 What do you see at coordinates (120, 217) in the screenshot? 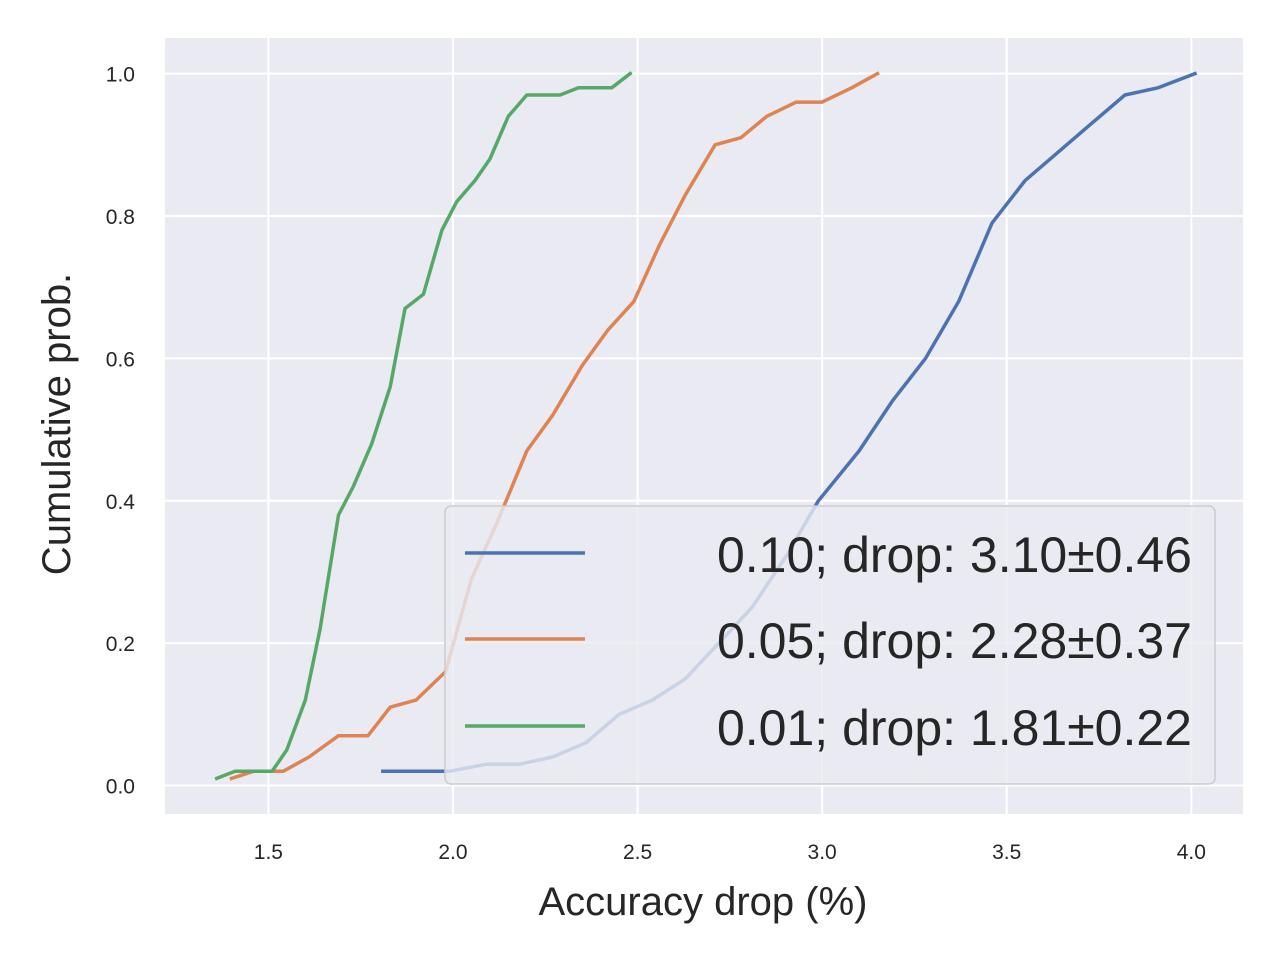
I see `y-tick-label: 0.8` at bounding box center [120, 217].